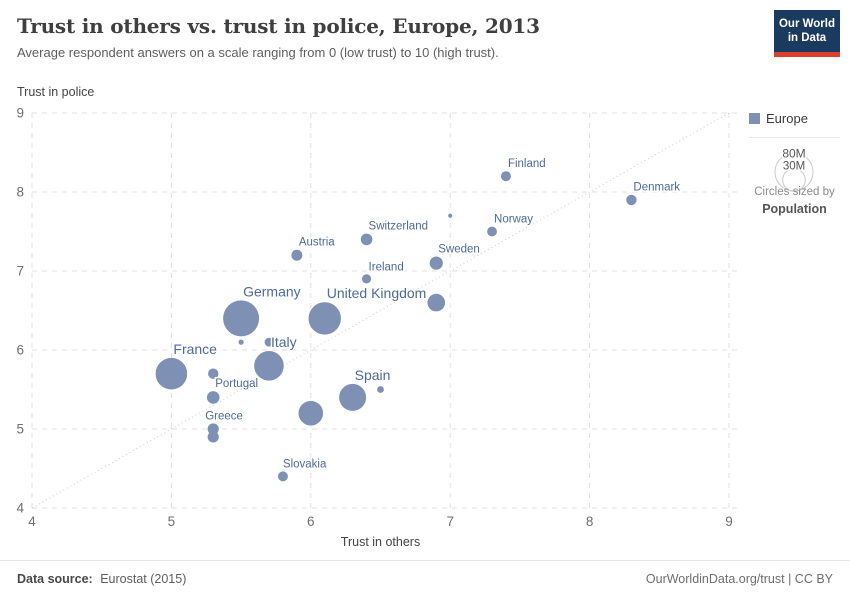 Image resolution: width=850 pixels, height=600 pixels. I want to click on data-point-label-united-kingdom: United Kingdom, so click(377, 293).